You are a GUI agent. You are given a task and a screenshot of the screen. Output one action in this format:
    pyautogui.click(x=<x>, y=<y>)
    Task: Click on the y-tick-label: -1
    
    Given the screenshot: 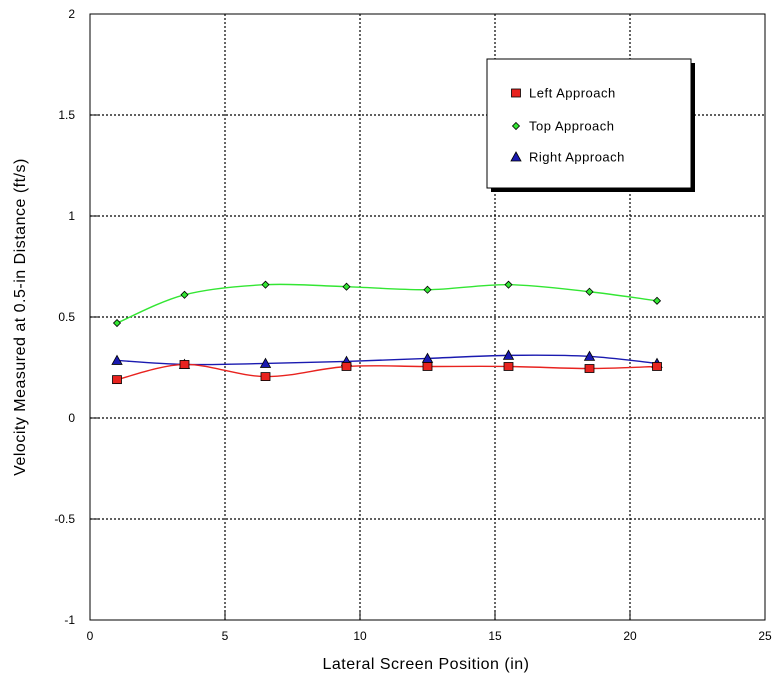 What is the action you would take?
    pyautogui.click(x=69, y=620)
    